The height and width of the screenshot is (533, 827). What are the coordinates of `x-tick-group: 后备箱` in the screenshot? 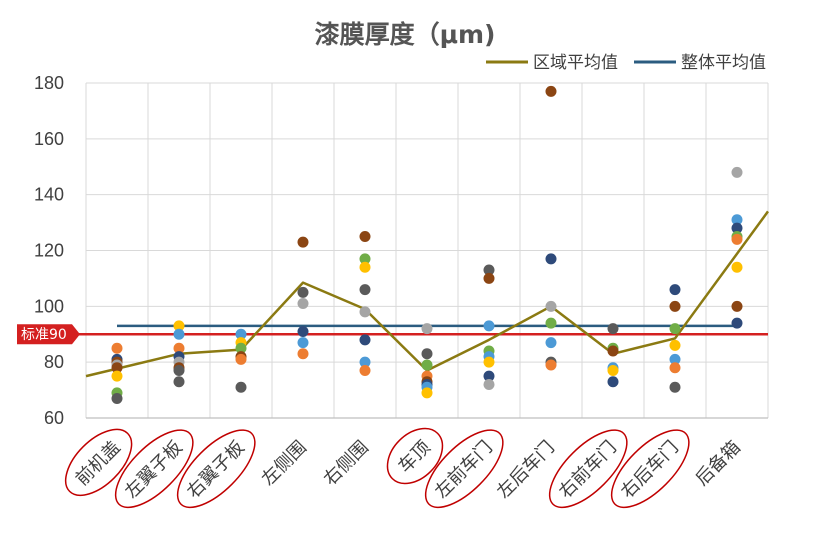 It's located at (718, 463).